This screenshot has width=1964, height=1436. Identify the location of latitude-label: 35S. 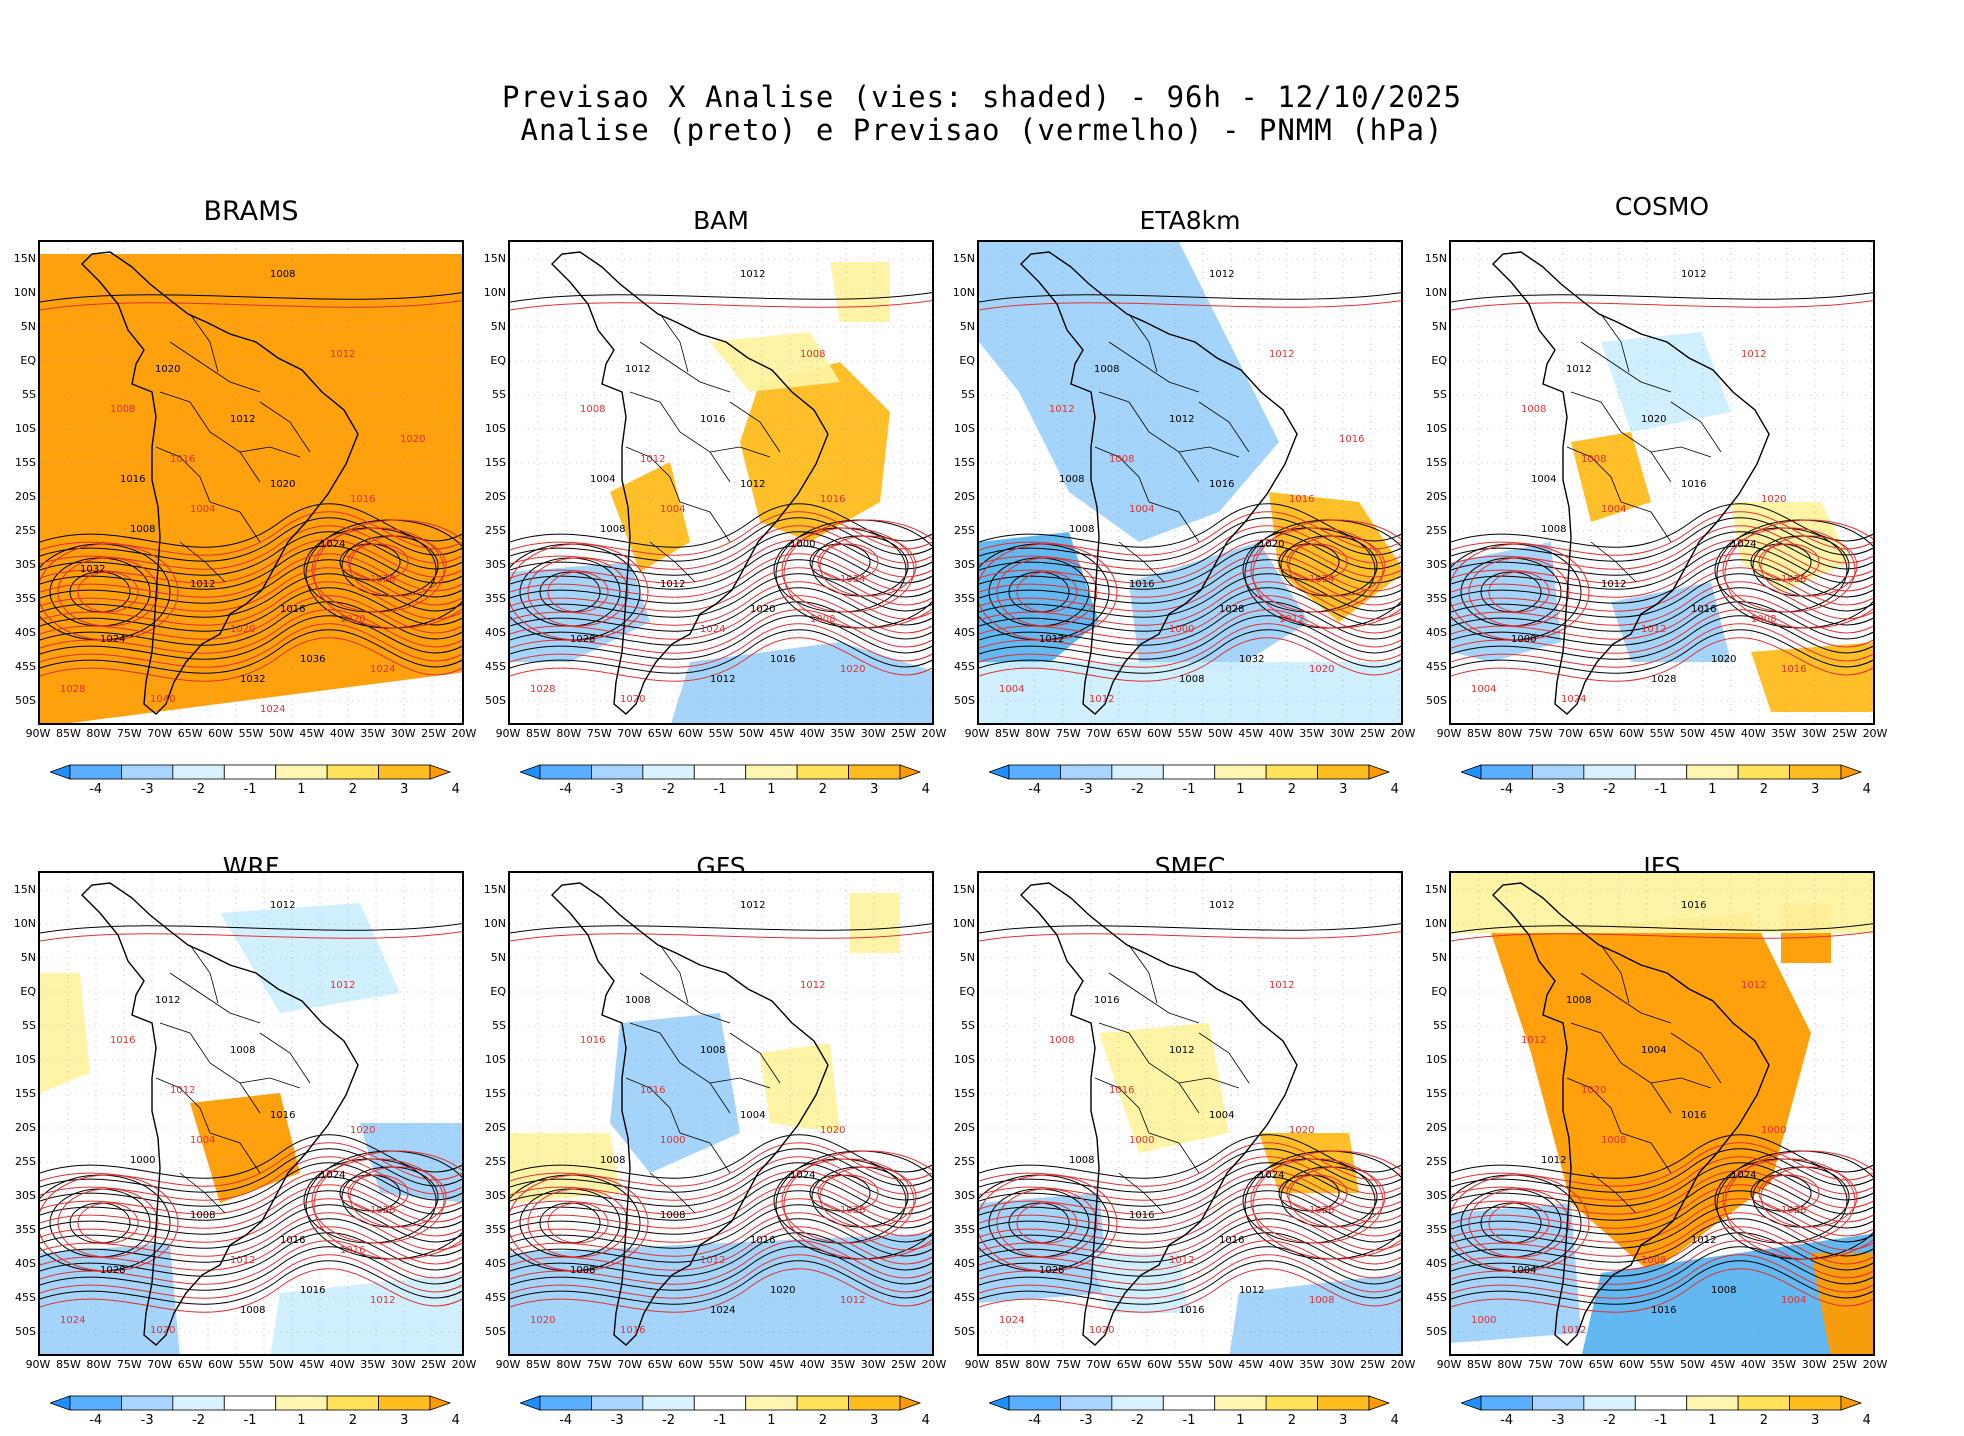
(25, 598).